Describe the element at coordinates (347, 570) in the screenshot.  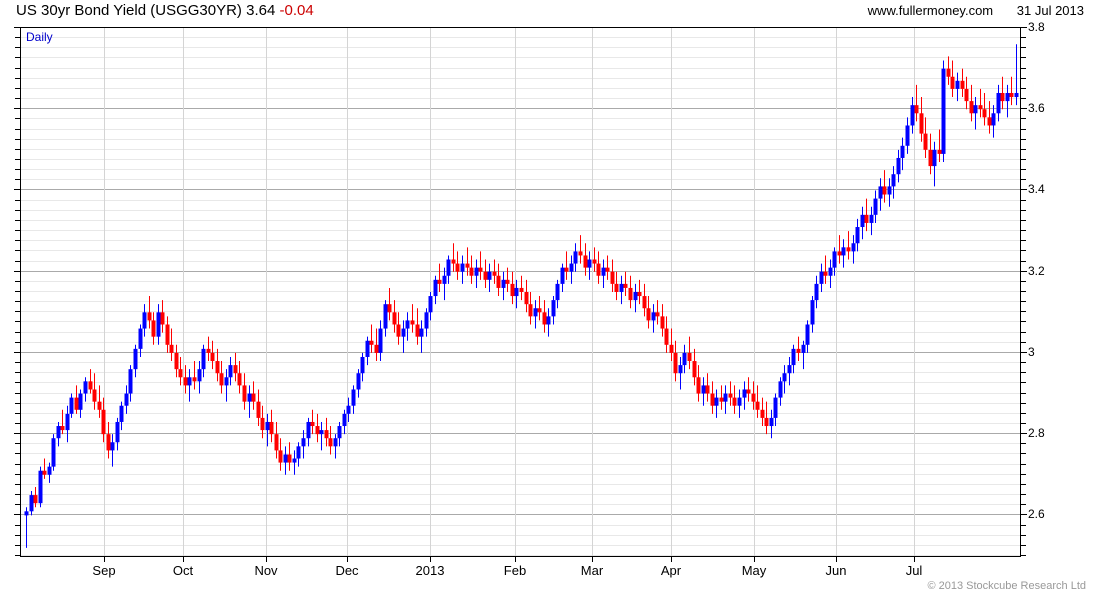
I see `x-axis-tick-label: Dec` at that location.